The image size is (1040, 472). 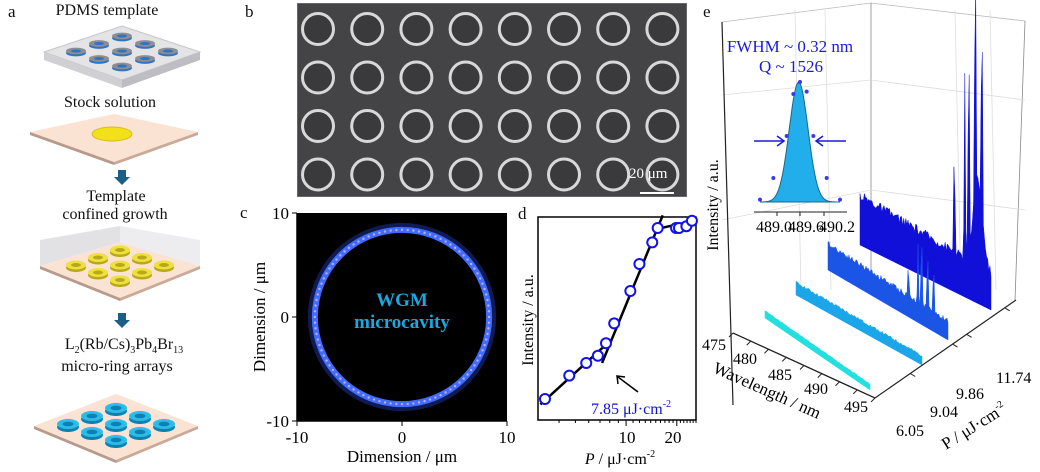 I want to click on formula-part: L, so click(x=69, y=344).